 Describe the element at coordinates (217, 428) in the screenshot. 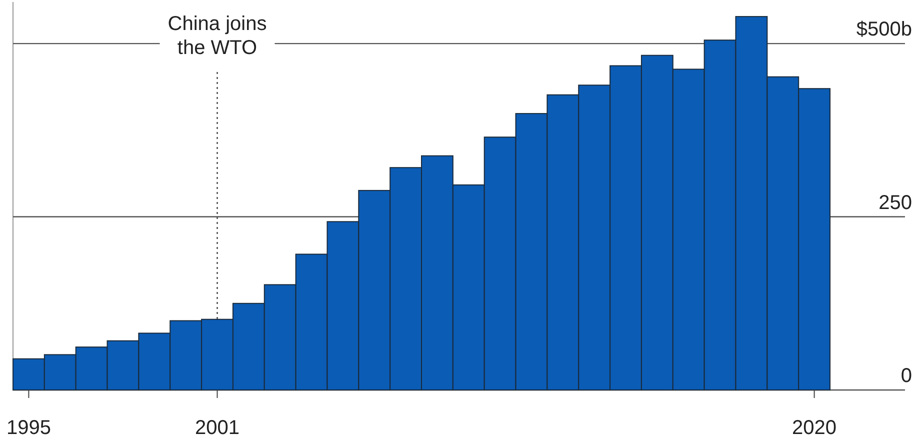

I see `x-tick-label: 2001` at that location.